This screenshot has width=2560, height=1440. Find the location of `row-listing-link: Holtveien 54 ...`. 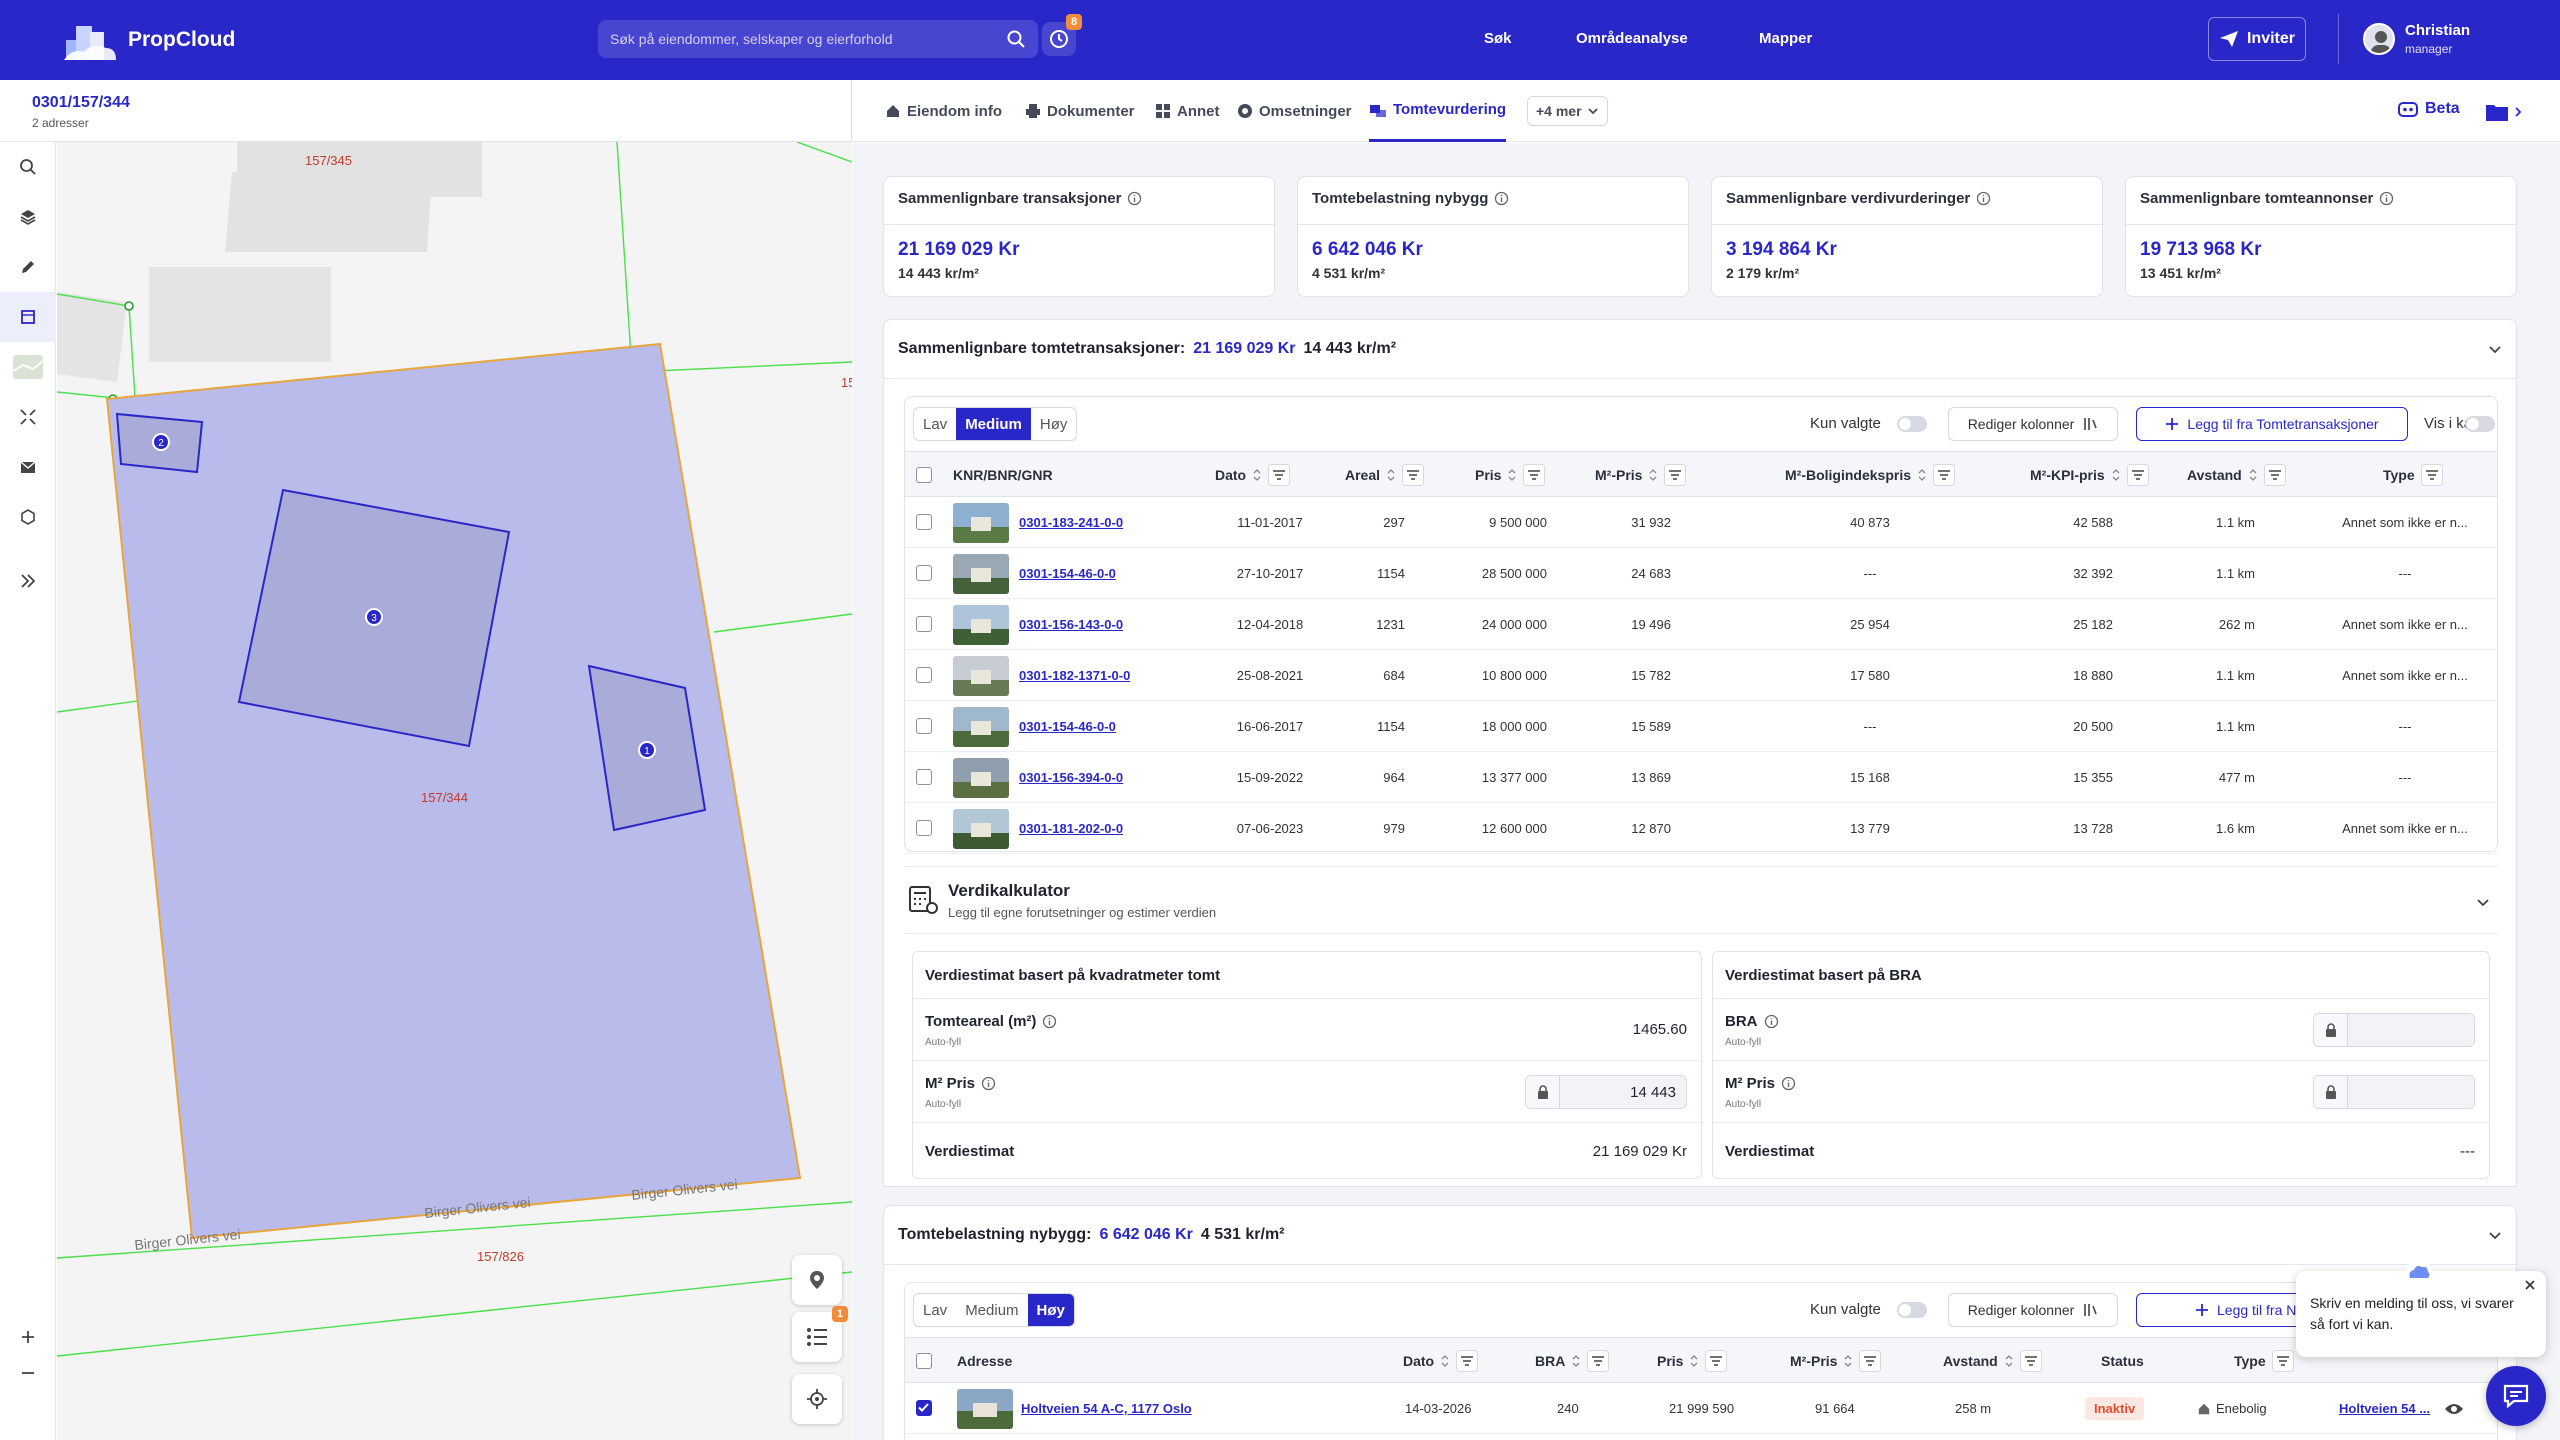

row-listing-link: Holtveien 54 ... is located at coordinates (2385, 1408).